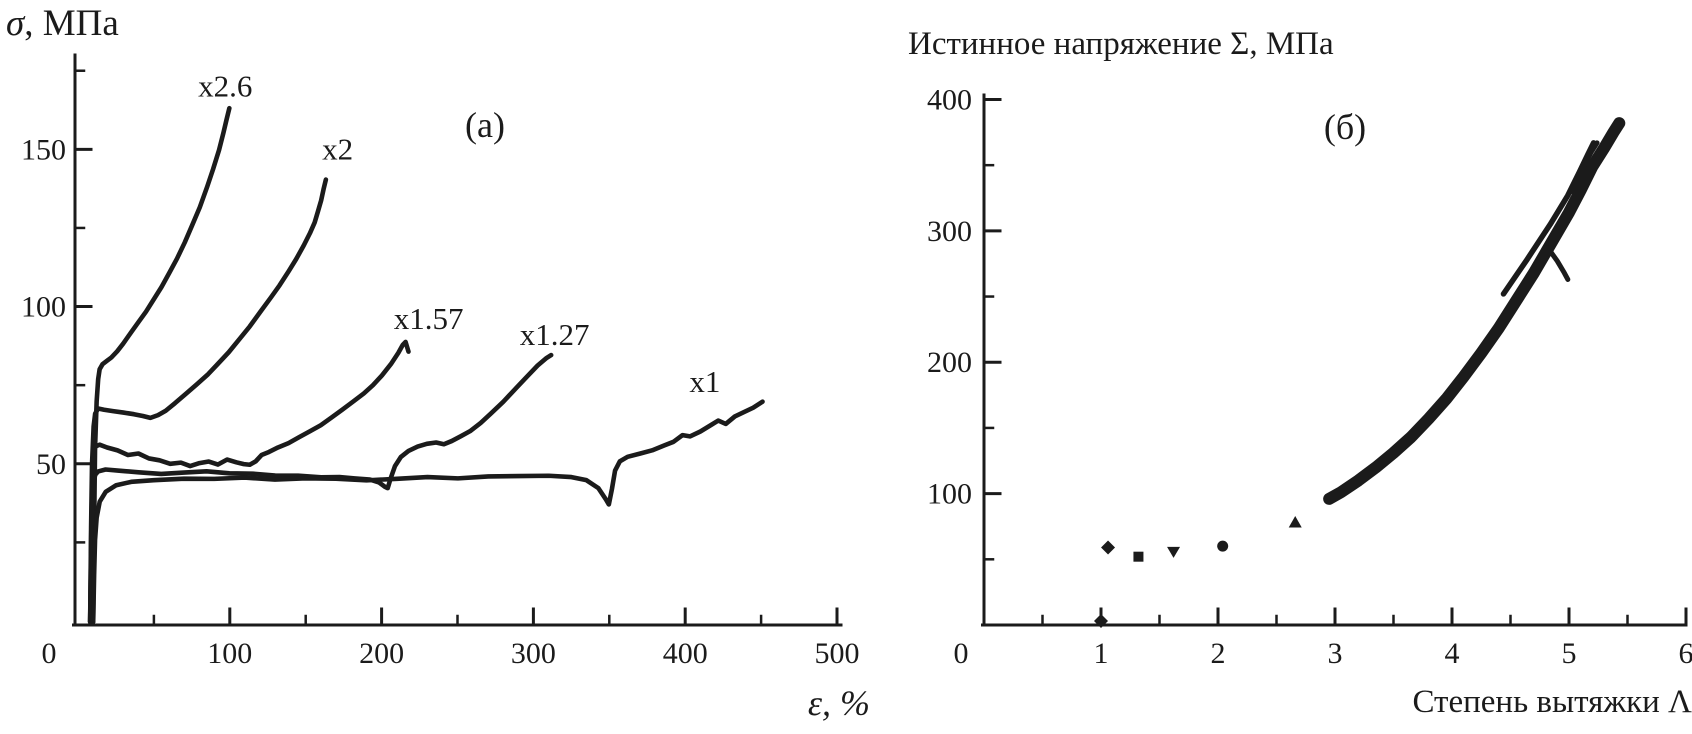  Describe the element at coordinates (1138, 556) in the screenshot. I see `panel-b-marker-square` at that location.